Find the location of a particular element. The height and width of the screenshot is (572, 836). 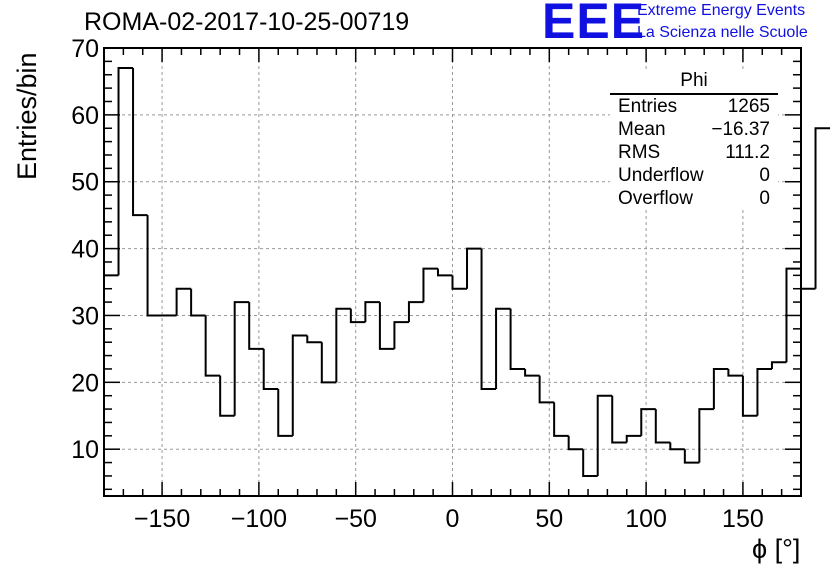

y-axis-label: Entries/bin is located at coordinates (27, 116).